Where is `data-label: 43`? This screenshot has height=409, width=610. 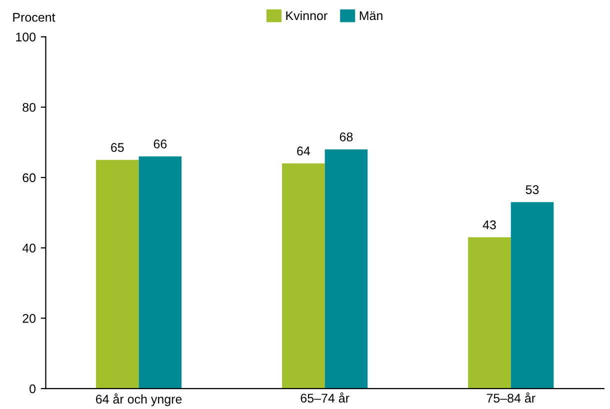 data-label: 43 is located at coordinates (489, 225).